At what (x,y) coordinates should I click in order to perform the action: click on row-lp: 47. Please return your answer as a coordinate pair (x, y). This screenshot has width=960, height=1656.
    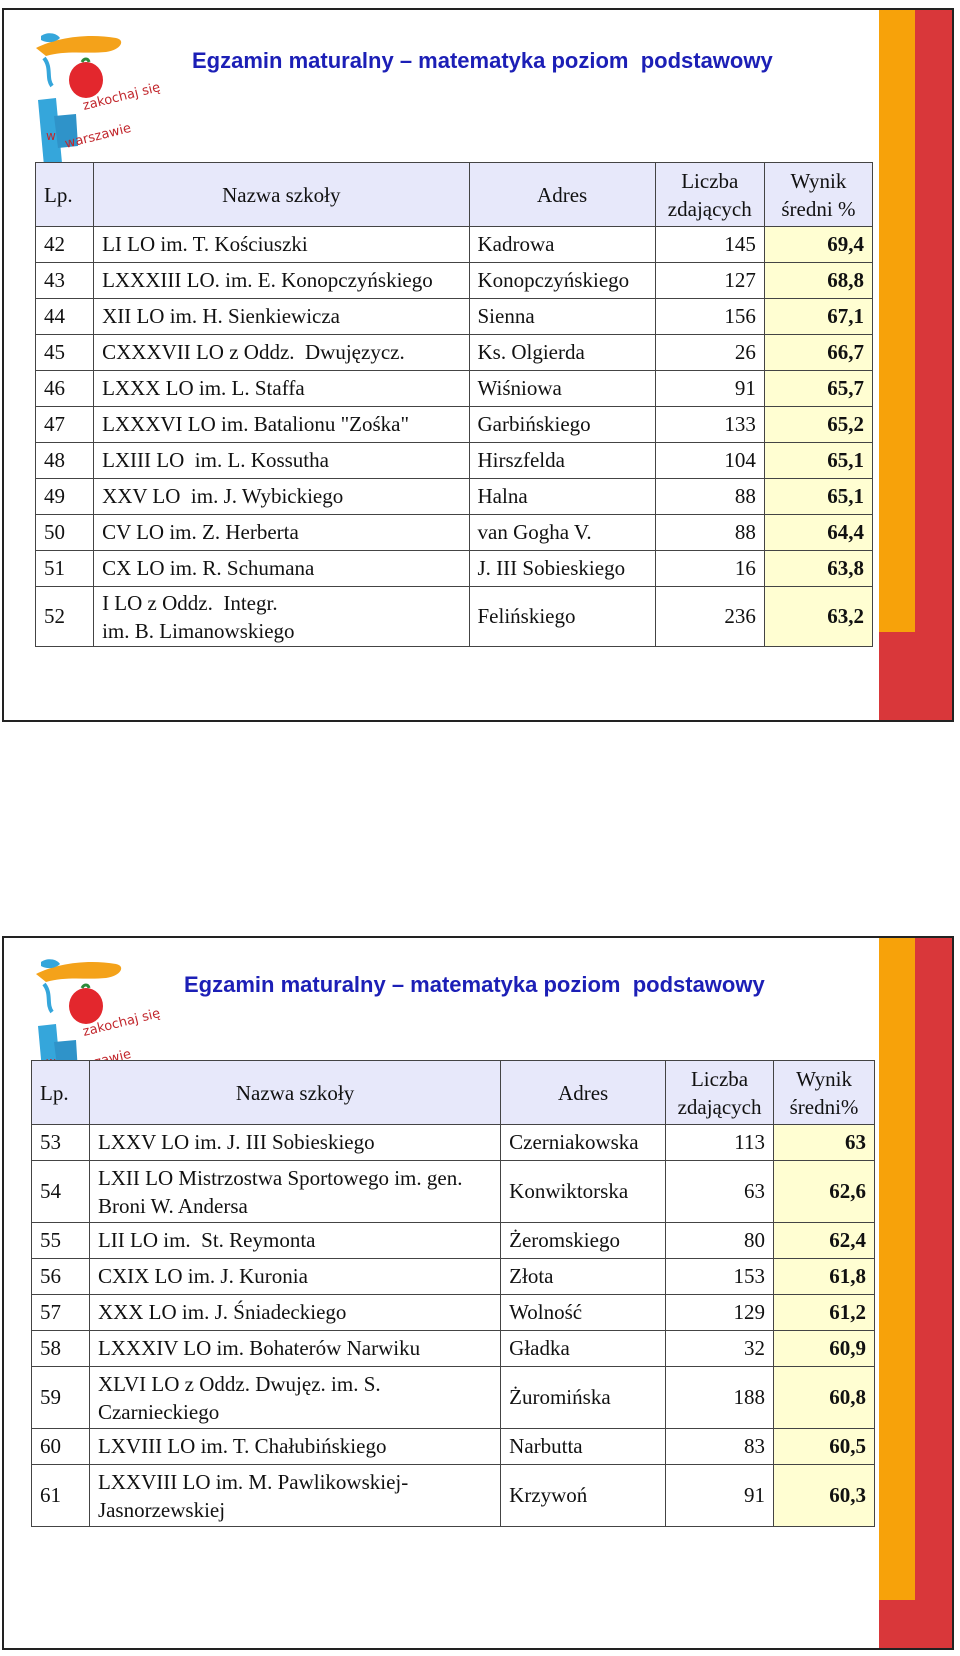
    Looking at the image, I should click on (64, 424).